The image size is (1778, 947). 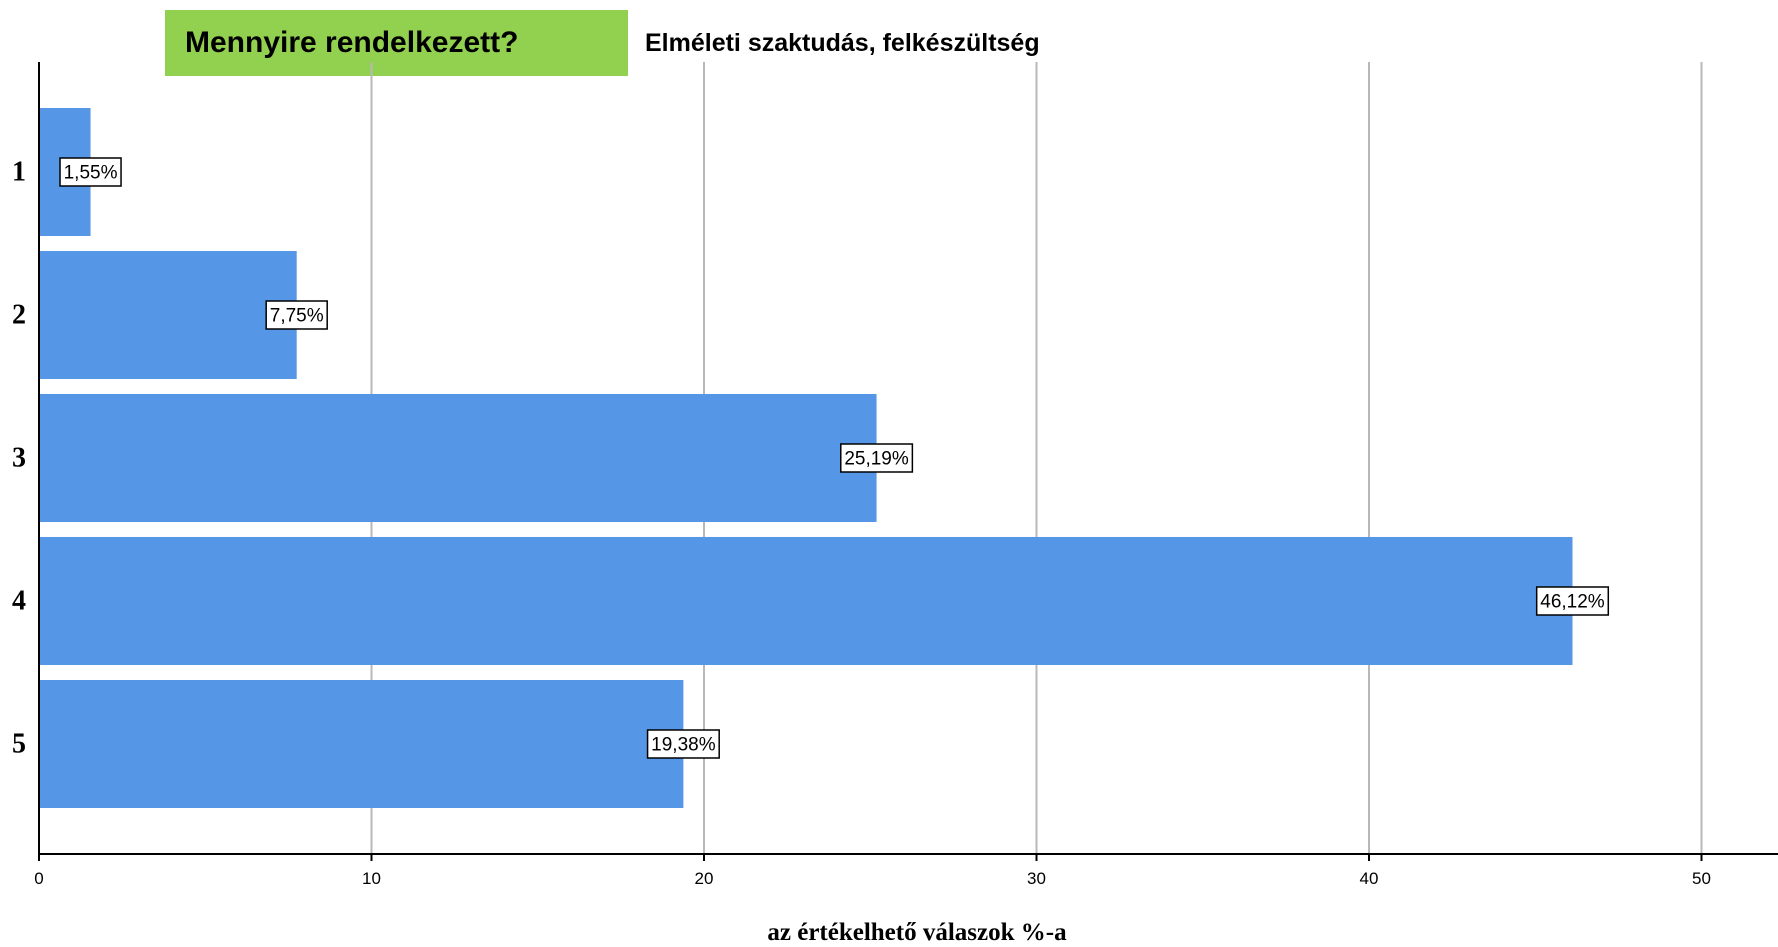 I want to click on data-label: 7,75%, so click(x=297, y=316).